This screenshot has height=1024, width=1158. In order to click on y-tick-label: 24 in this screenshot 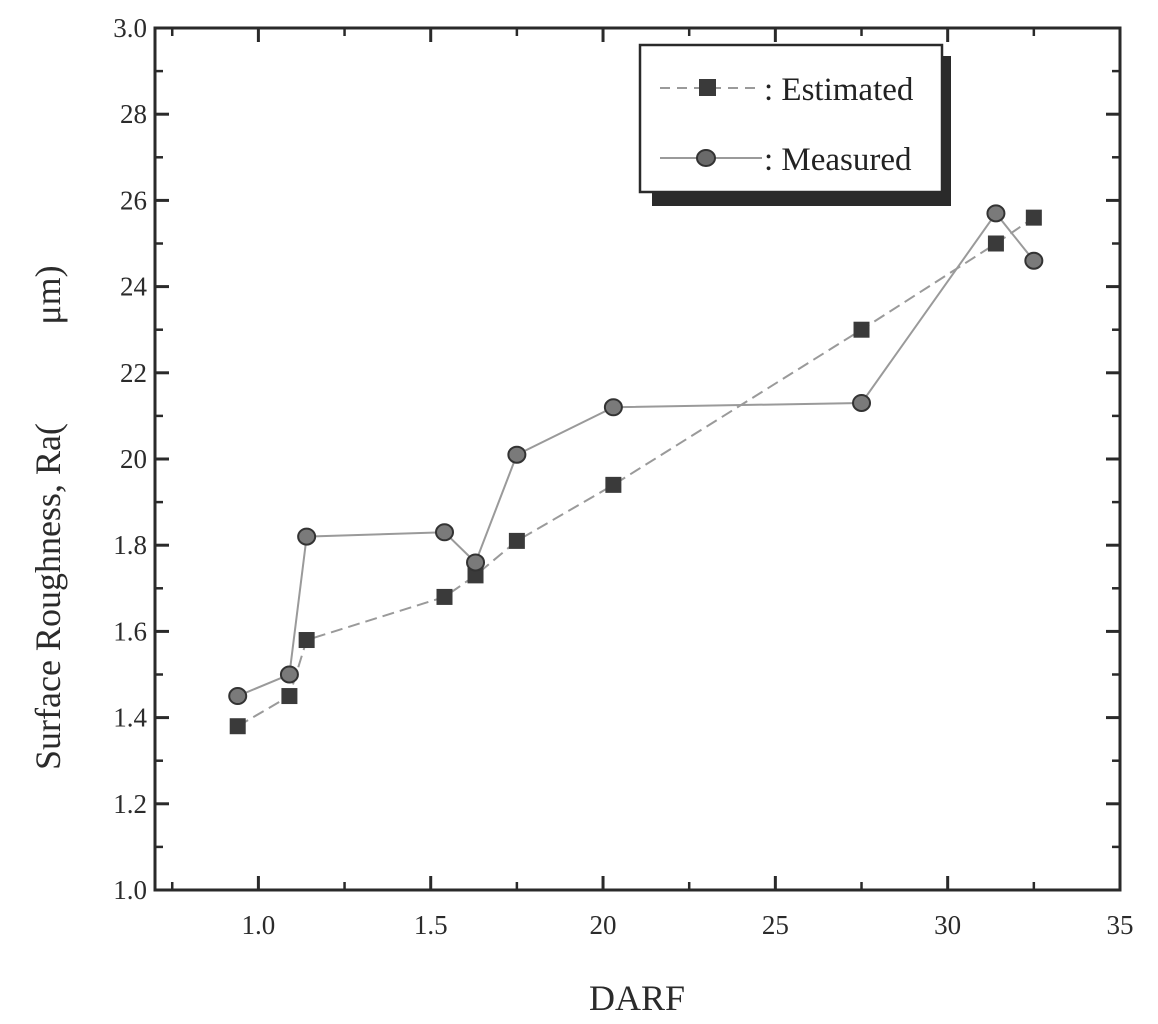, I will do `click(134, 287)`.